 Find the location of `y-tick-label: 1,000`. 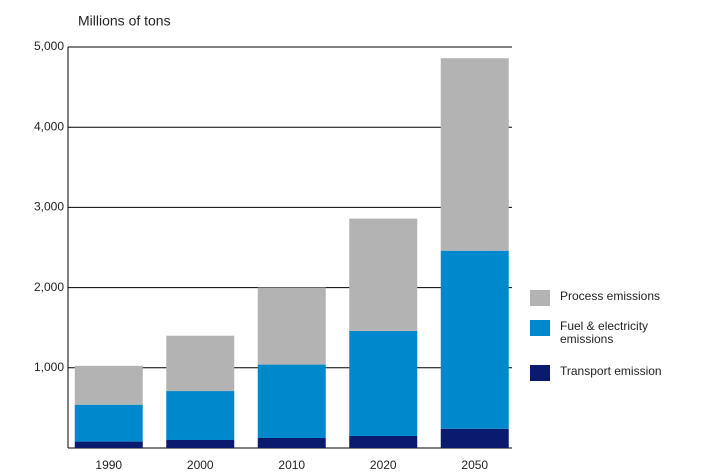

y-tick-label: 1,000 is located at coordinates (49, 367).